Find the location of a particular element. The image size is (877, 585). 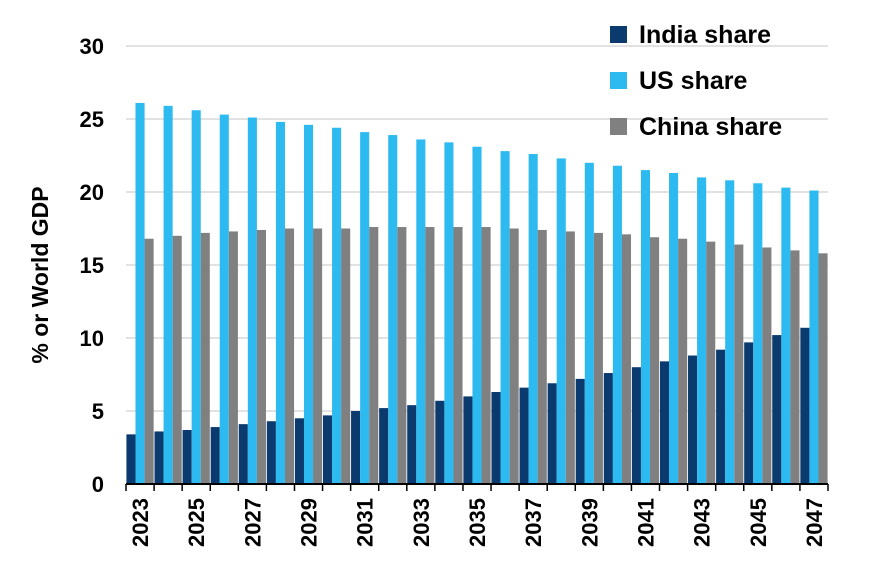

bar-us-share-2033 is located at coordinates (421, 311).